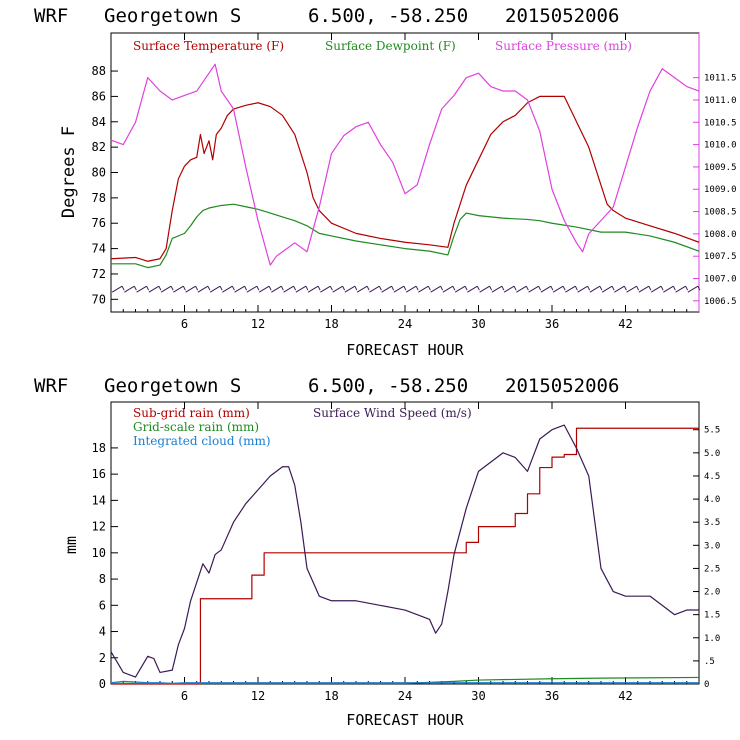 Image resolution: width=740 pixels, height=740 pixels. What do you see at coordinates (99, 448) in the screenshot?
I see `chart2-y-tick-label: 18` at bounding box center [99, 448].